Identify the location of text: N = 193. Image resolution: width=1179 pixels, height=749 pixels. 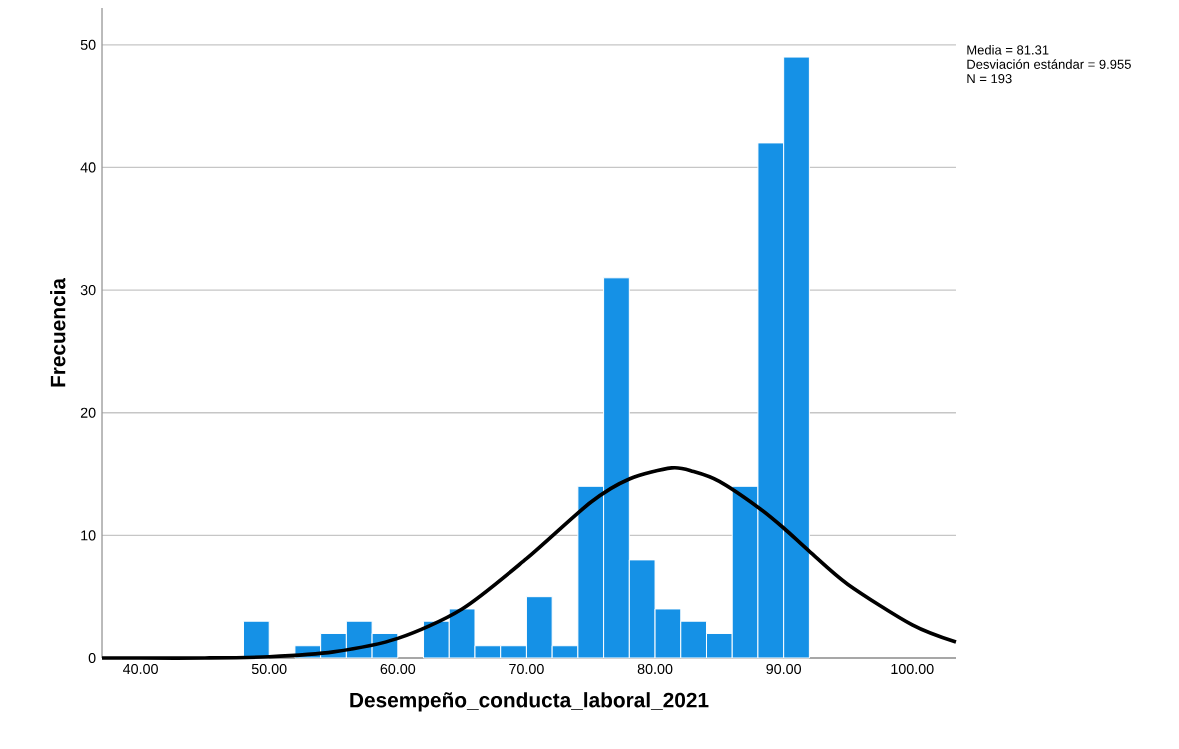
(989, 79).